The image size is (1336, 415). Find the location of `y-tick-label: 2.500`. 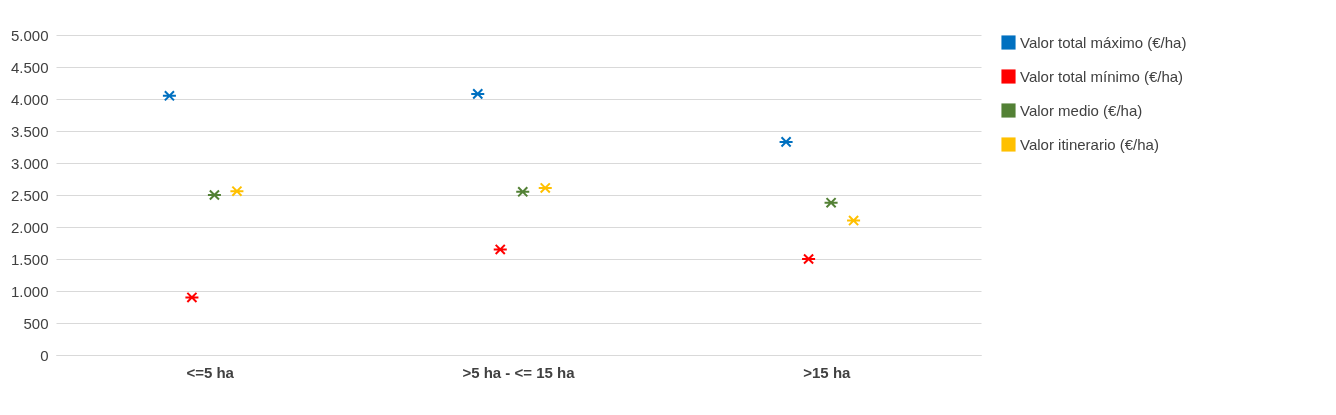

y-tick-label: 2.500 is located at coordinates (29, 195).